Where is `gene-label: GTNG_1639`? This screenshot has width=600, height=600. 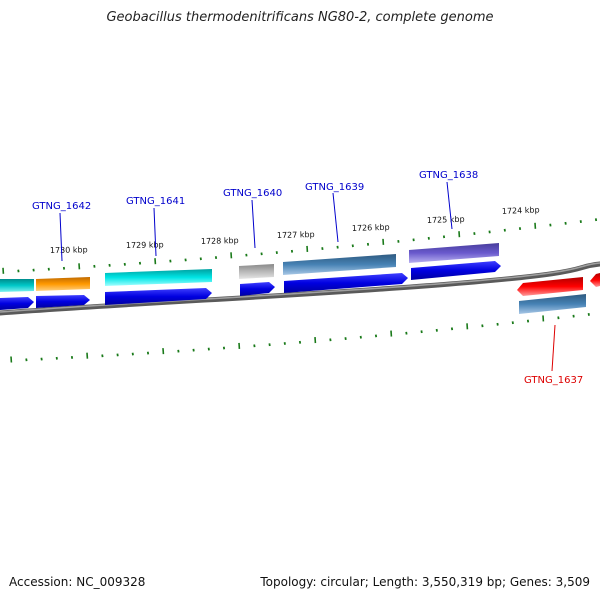 gene-label: GTNG_1639 is located at coordinates (334, 187).